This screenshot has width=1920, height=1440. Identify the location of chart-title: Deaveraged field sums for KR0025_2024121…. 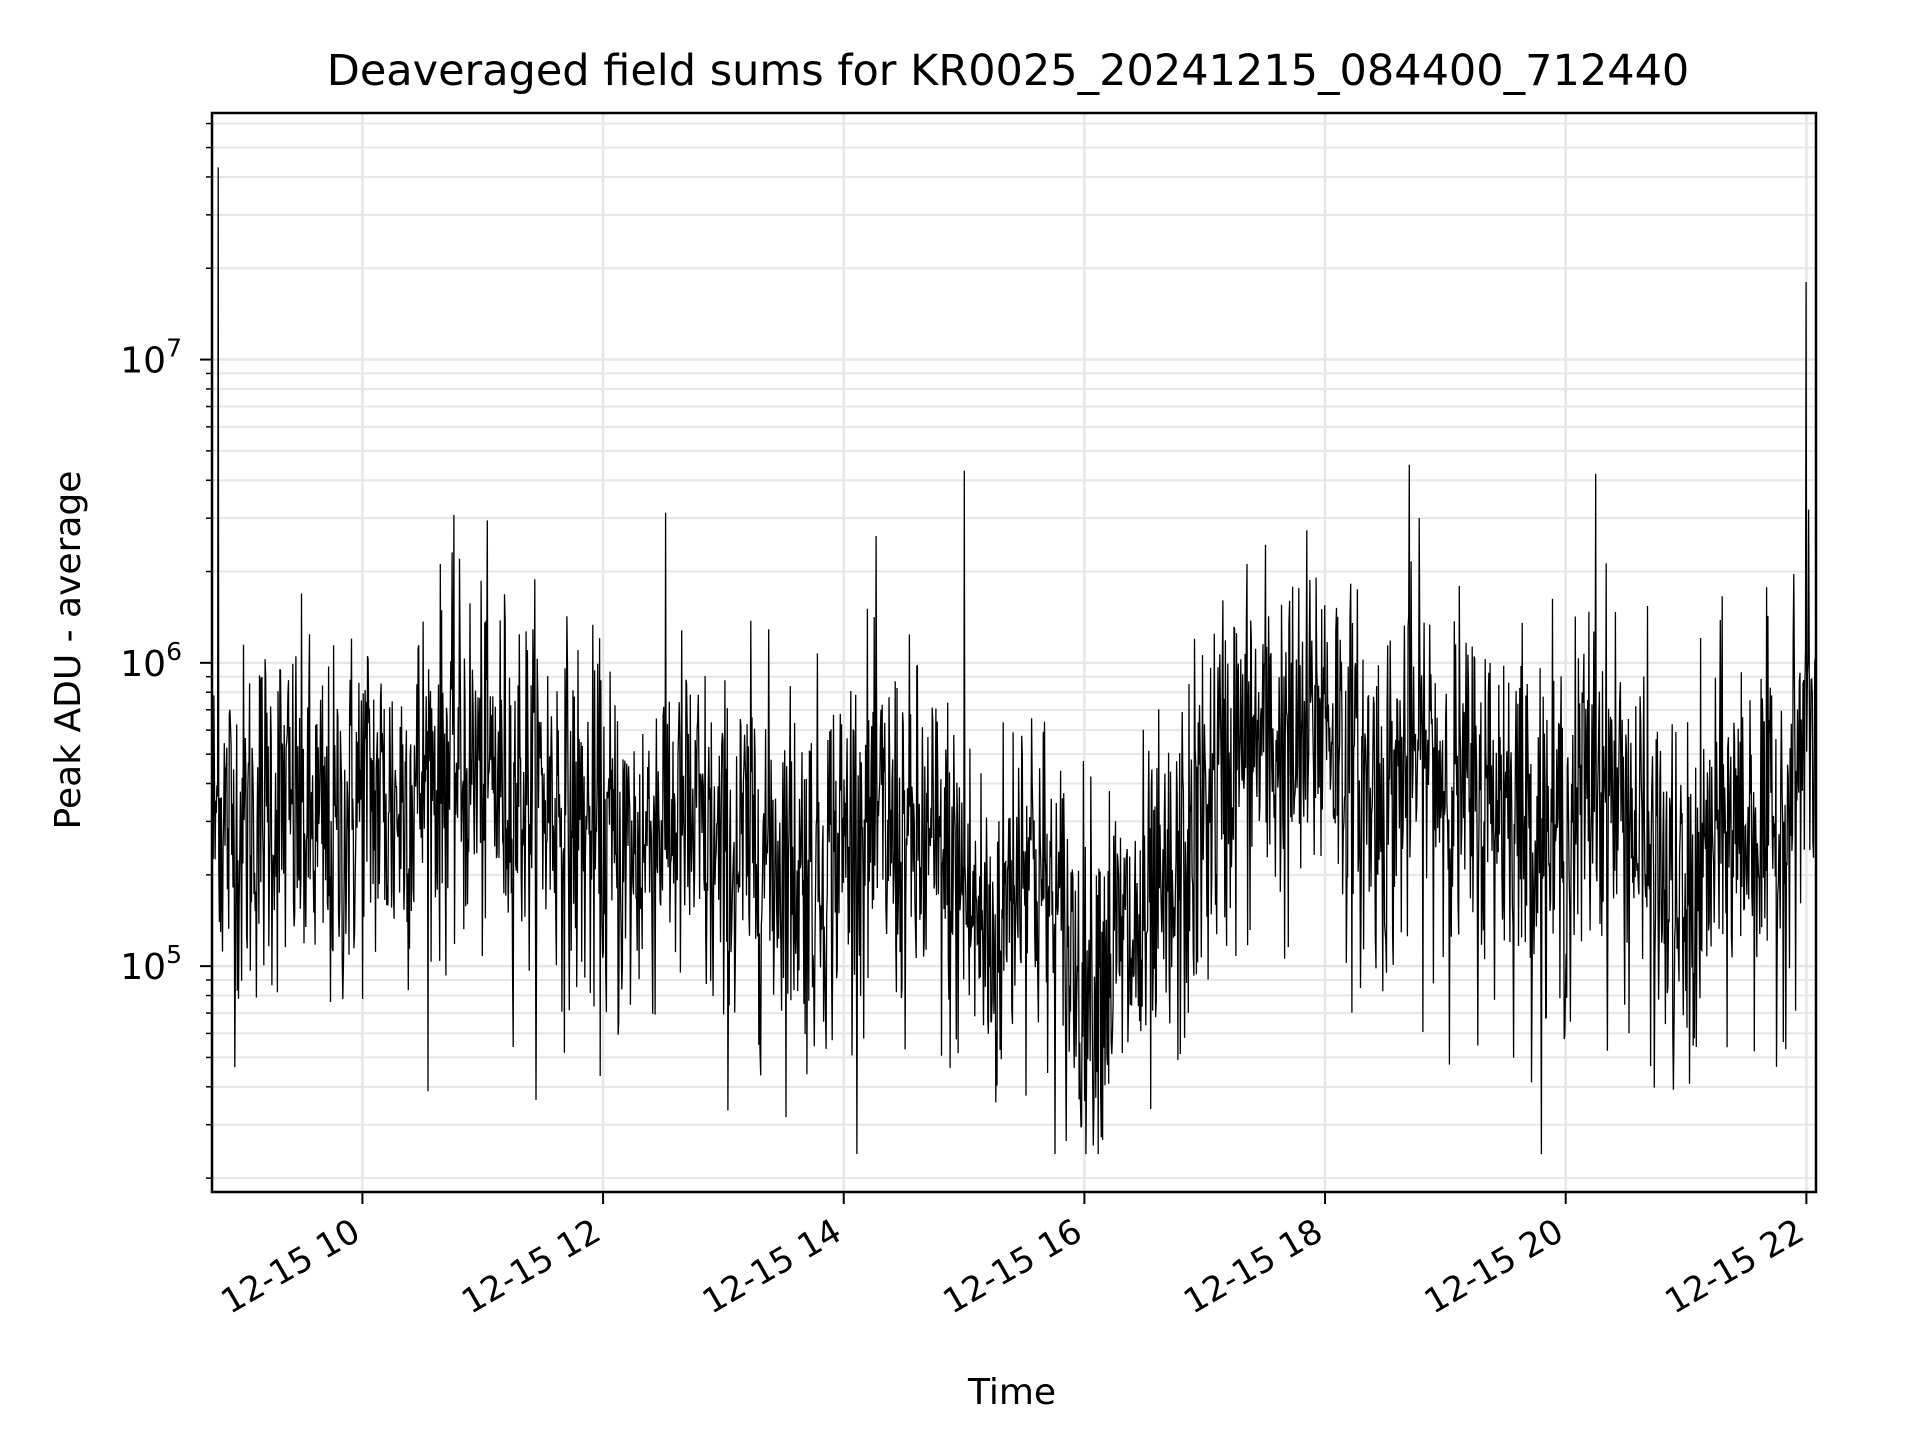
(1008, 71).